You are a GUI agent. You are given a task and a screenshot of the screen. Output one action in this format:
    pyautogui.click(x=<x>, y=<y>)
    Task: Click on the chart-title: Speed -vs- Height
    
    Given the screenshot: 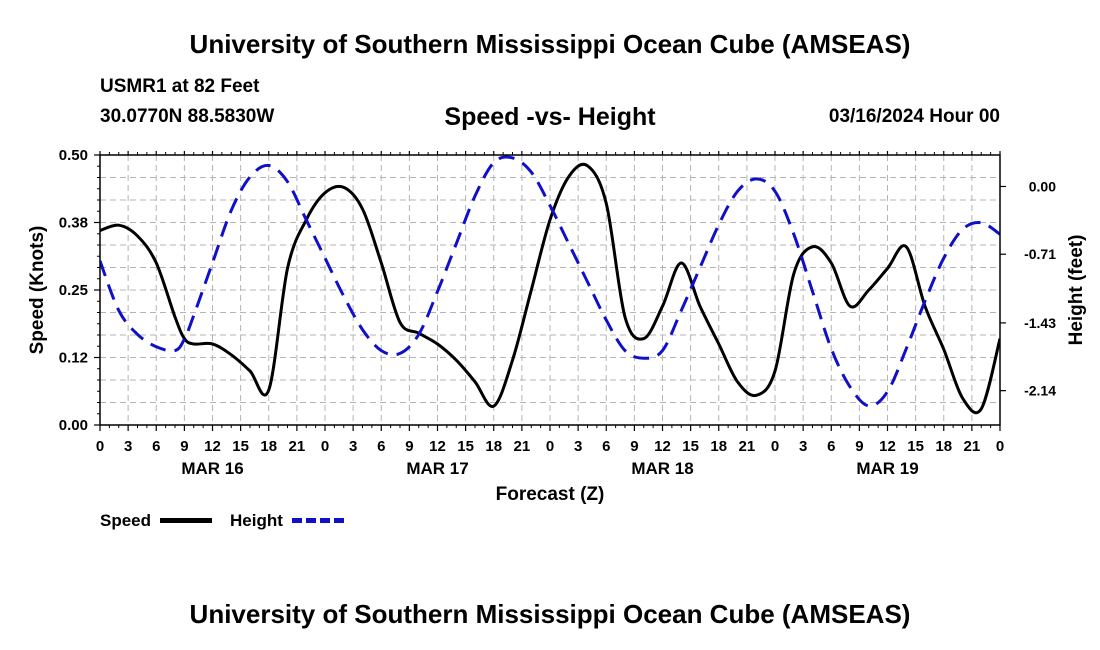 What is the action you would take?
    pyautogui.click(x=550, y=117)
    